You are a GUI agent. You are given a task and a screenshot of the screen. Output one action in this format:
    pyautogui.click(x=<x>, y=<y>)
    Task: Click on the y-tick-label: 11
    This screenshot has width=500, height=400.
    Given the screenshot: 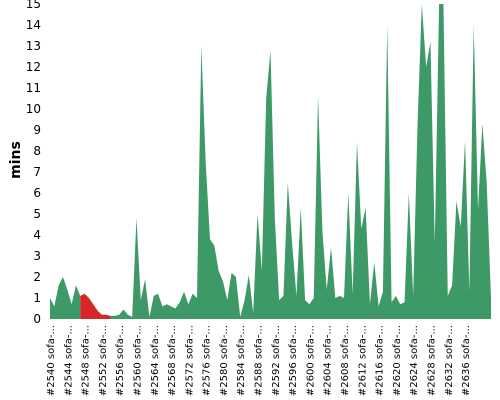 What is the action you would take?
    pyautogui.click(x=33, y=88)
    